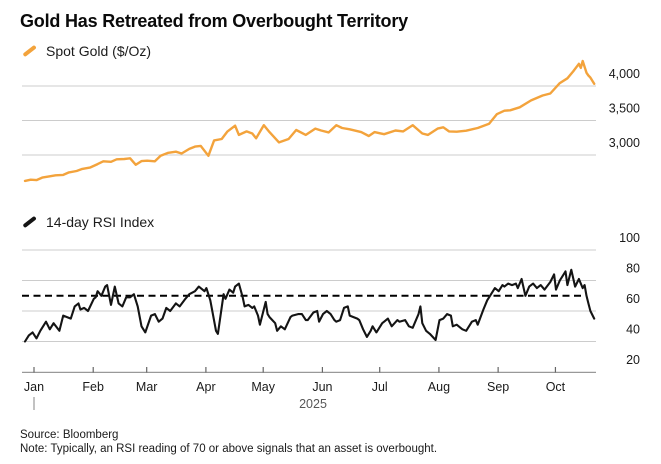 This screenshot has width=661, height=464. I want to click on x-tick-label: Oct, so click(556, 387).